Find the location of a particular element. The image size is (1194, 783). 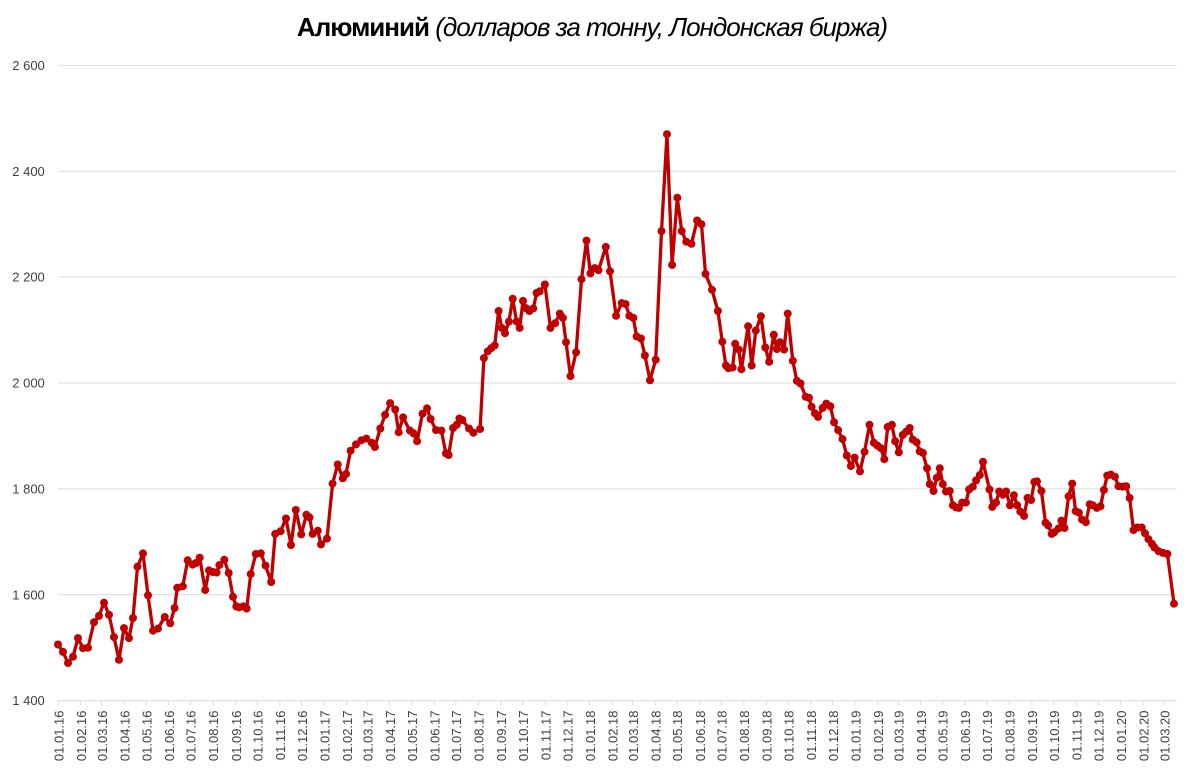

svg-text: 1 600 is located at coordinates (28, 594).